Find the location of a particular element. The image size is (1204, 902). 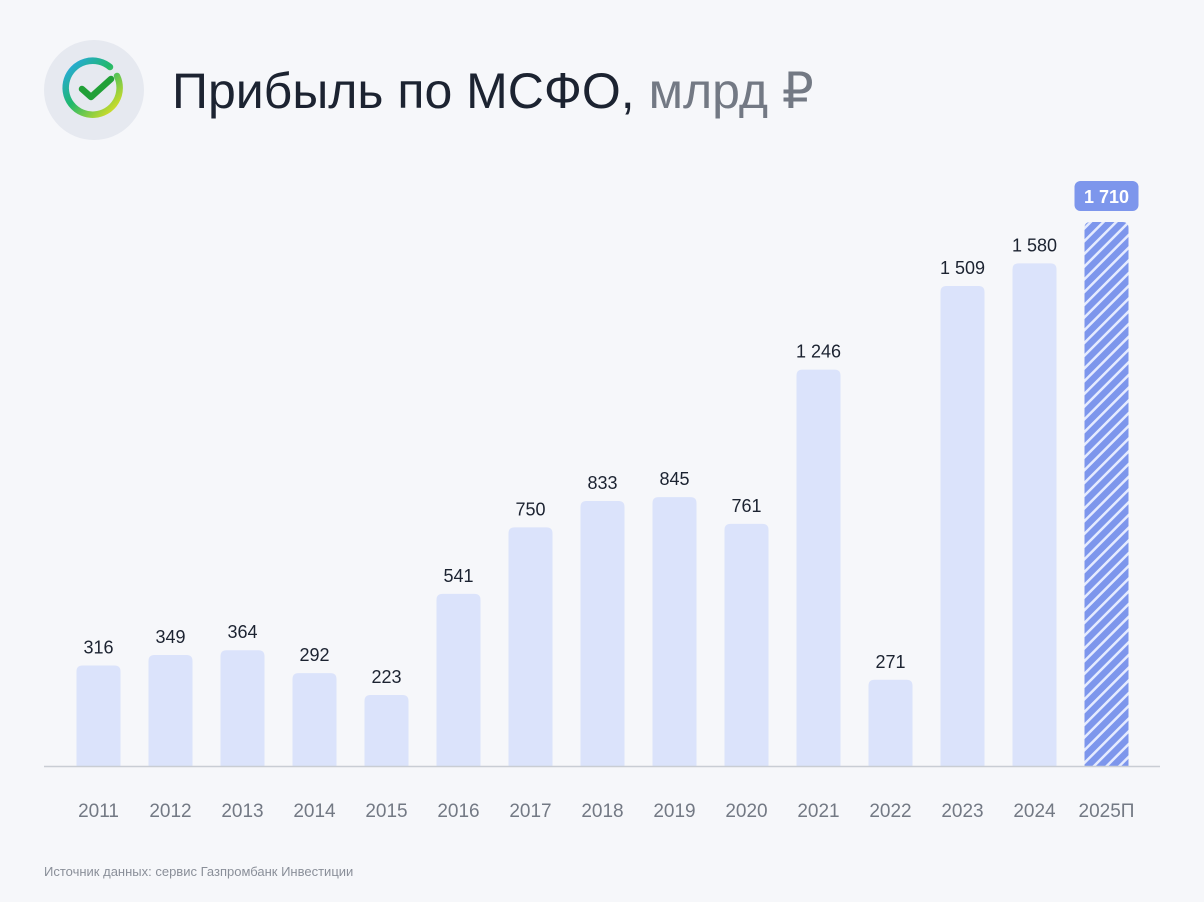

logo is located at coordinates (94, 90).